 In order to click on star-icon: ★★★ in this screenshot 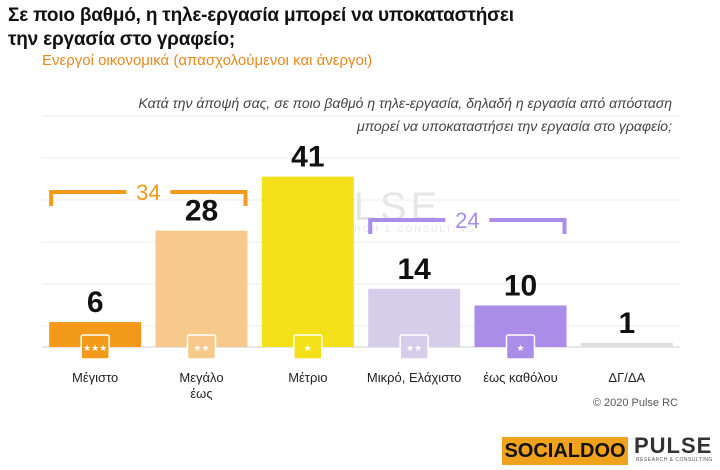, I will do `click(95, 349)`.